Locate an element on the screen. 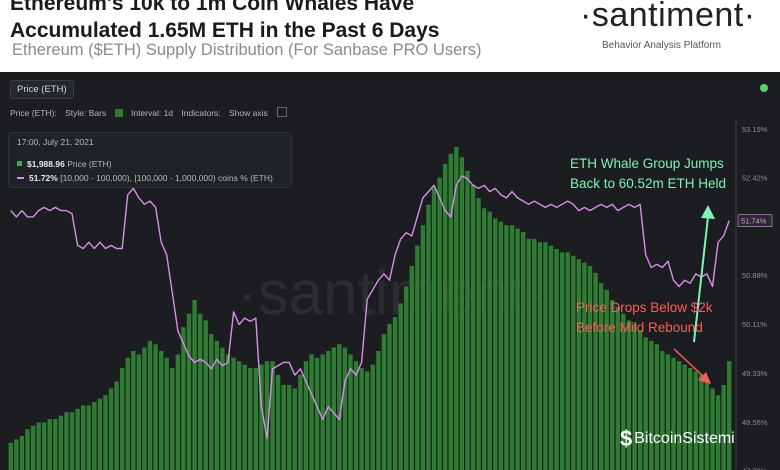  style-select: Style: Bars is located at coordinates (86, 113).